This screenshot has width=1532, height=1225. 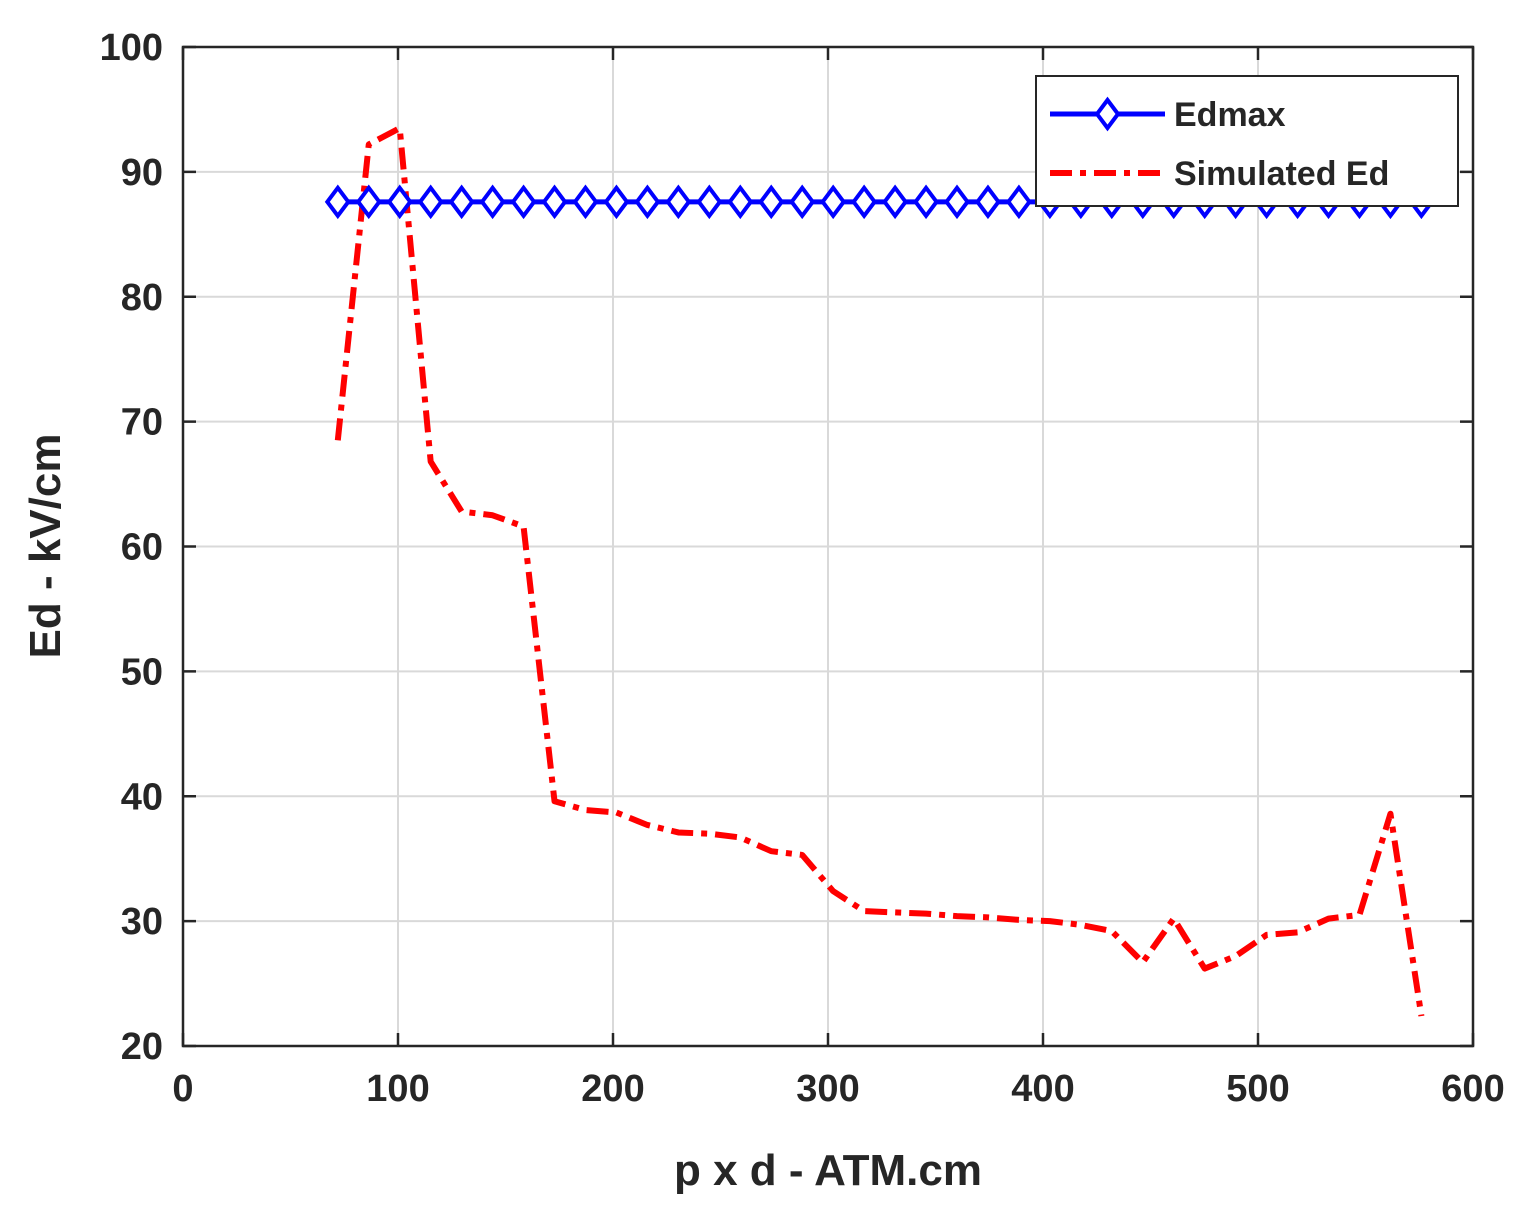 What do you see at coordinates (1230, 115) in the screenshot?
I see `legend-label-edmax: Edmax` at bounding box center [1230, 115].